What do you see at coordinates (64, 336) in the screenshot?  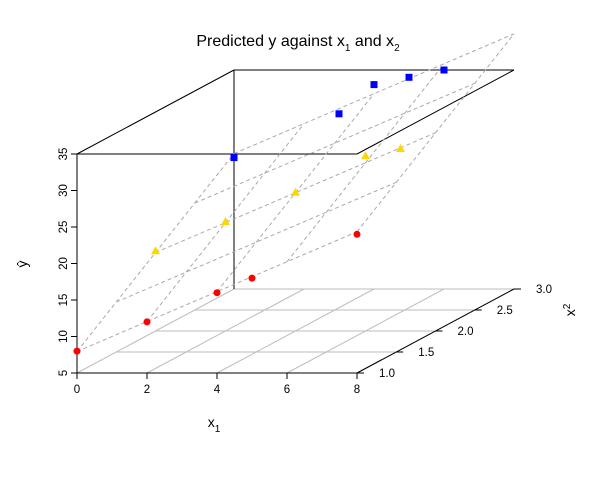 I see `y-tick-label: 10` at bounding box center [64, 336].